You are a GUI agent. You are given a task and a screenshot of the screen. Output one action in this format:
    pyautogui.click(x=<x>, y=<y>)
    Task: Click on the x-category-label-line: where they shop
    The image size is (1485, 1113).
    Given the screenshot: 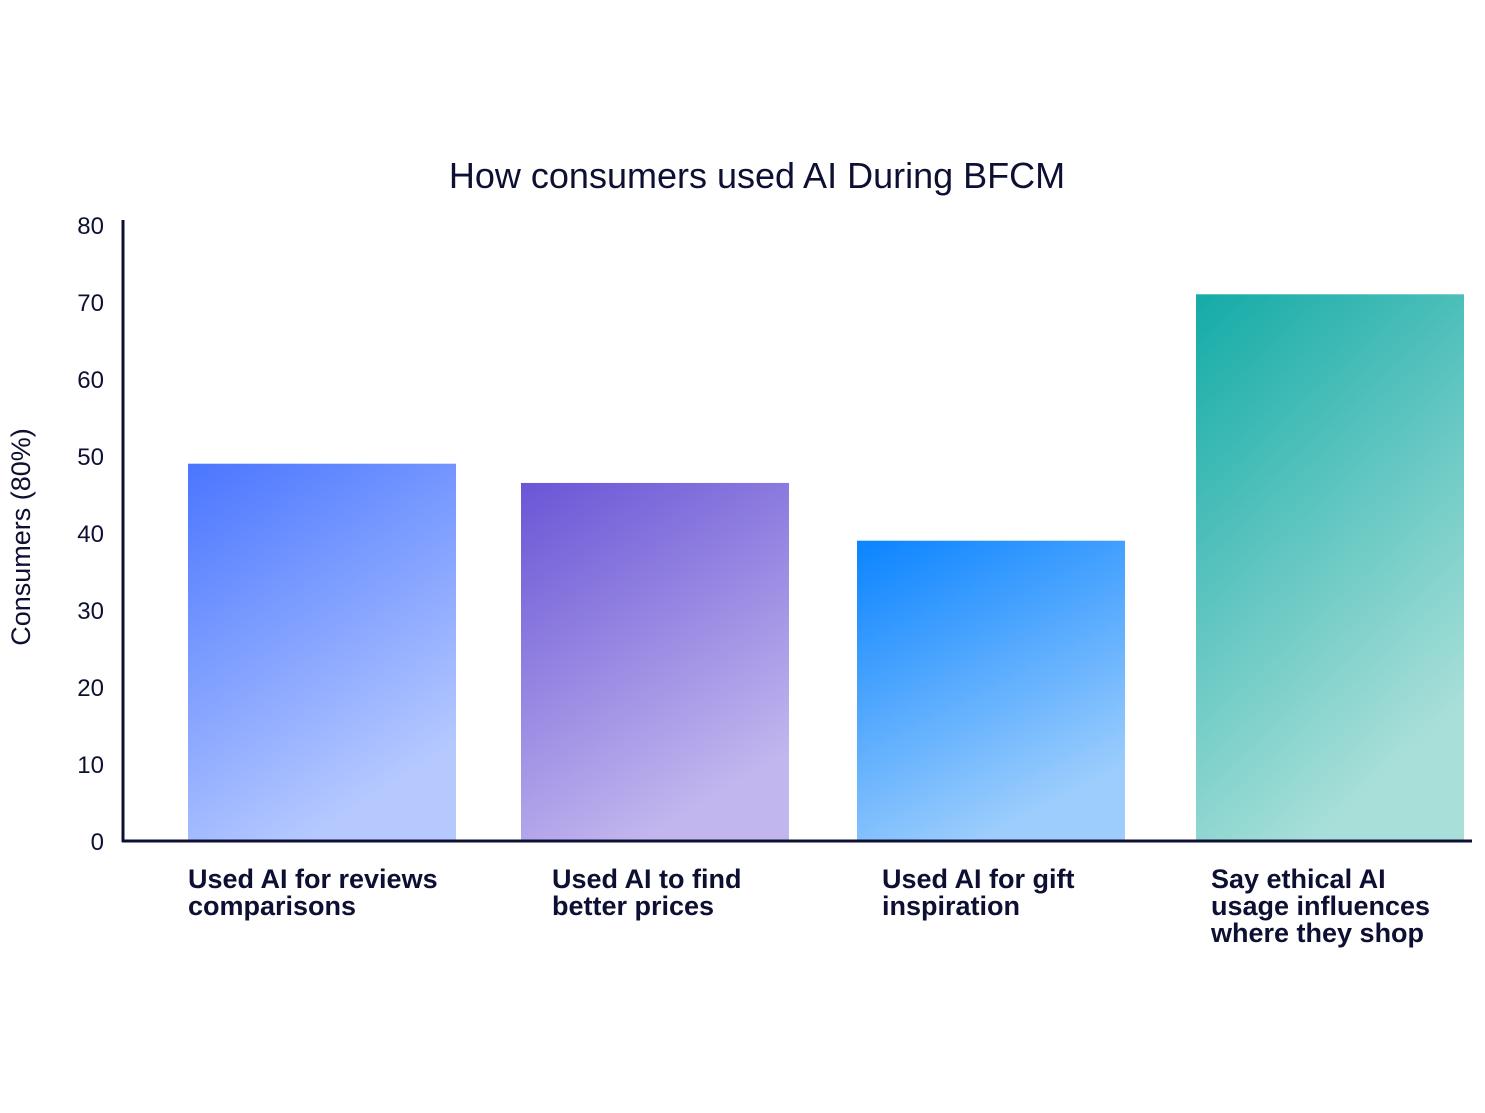 What is the action you would take?
    pyautogui.click(x=1318, y=933)
    